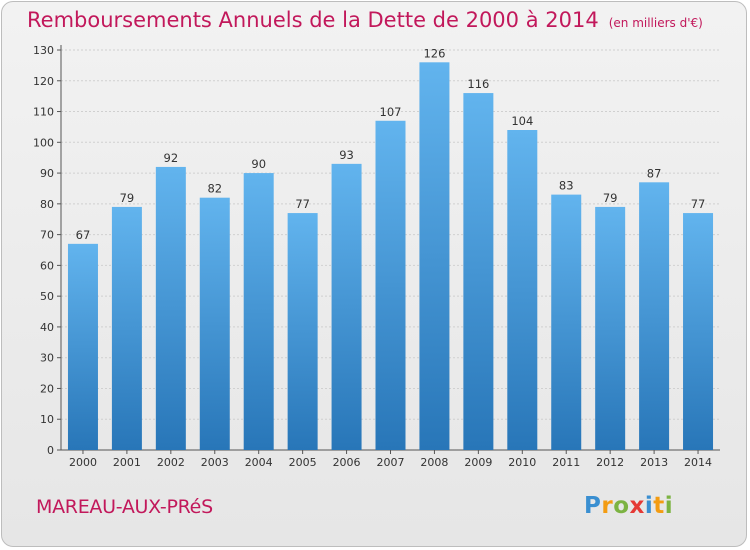  What do you see at coordinates (47, 296) in the screenshot?
I see `y-tick-label: 50` at bounding box center [47, 296].